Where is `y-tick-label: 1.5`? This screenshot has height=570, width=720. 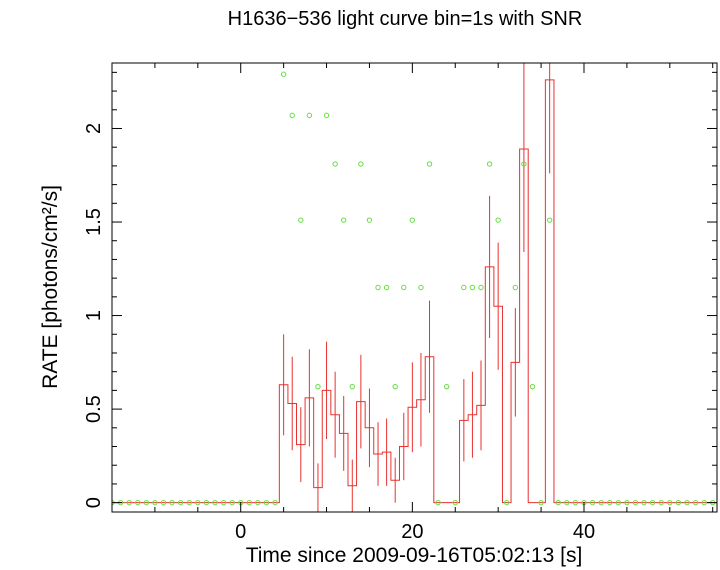 y-tick-label: 1.5 is located at coordinates (94, 222).